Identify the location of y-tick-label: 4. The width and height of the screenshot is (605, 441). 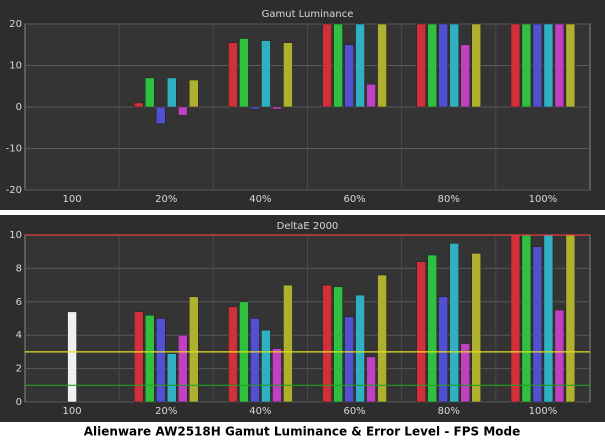
(19, 335).